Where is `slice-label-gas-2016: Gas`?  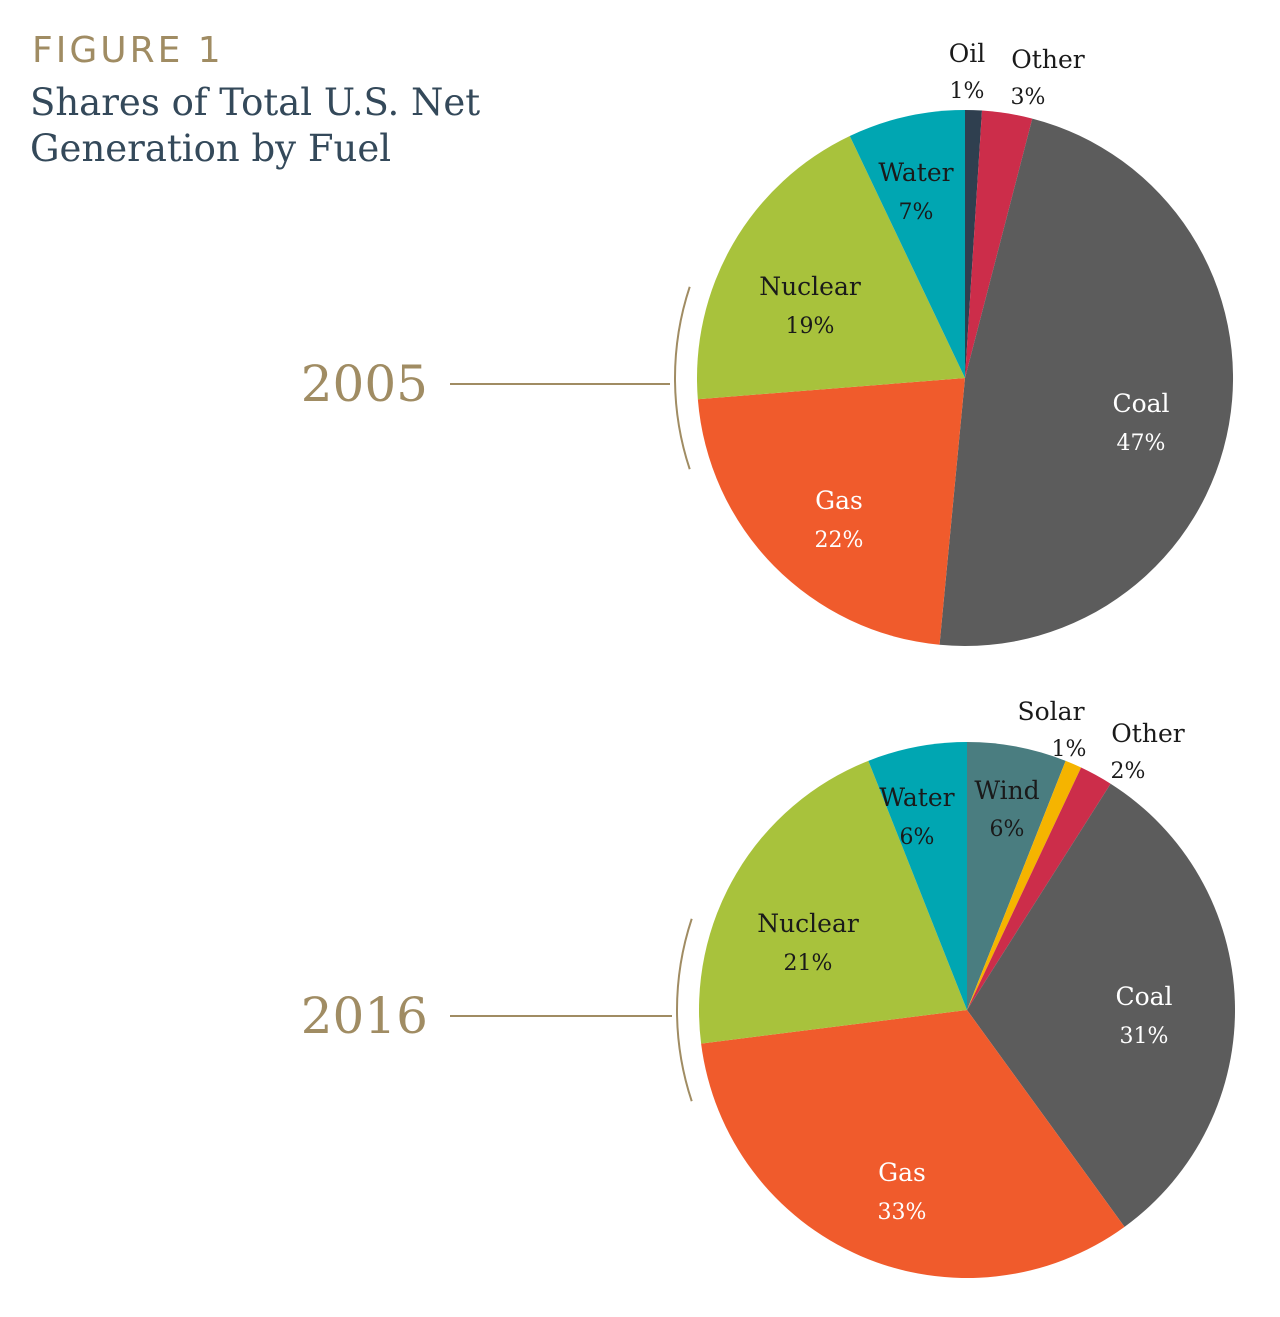
slice-label-gas-2016: Gas is located at coordinates (902, 1172).